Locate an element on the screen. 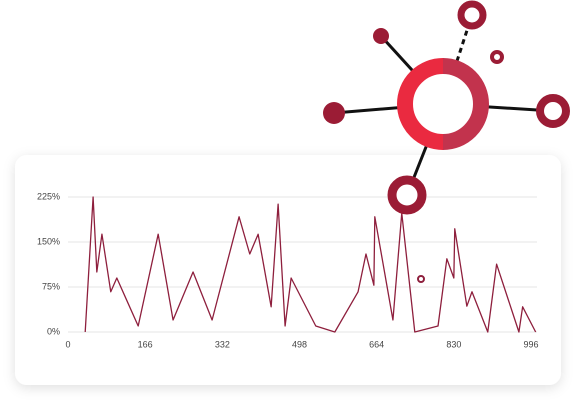  y-tick-label: 225% is located at coordinates (48, 196).